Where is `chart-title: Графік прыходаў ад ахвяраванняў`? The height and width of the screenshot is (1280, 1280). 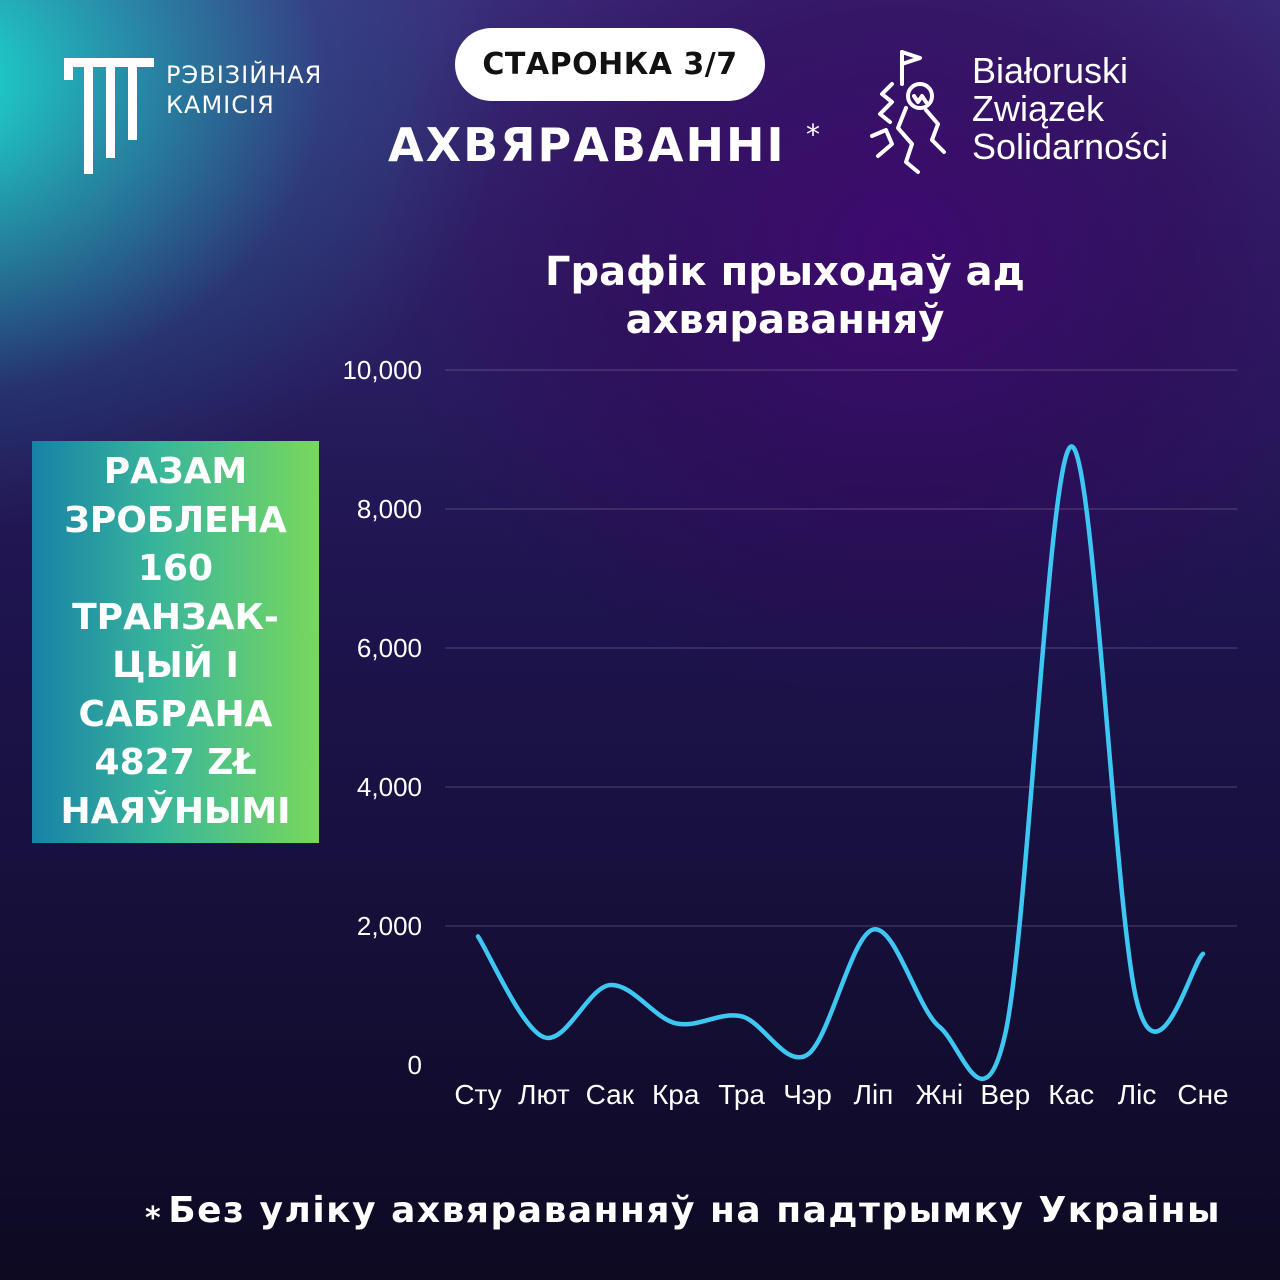
chart-title: Графік прыходаў ад ахвяраванняў is located at coordinates (785, 296).